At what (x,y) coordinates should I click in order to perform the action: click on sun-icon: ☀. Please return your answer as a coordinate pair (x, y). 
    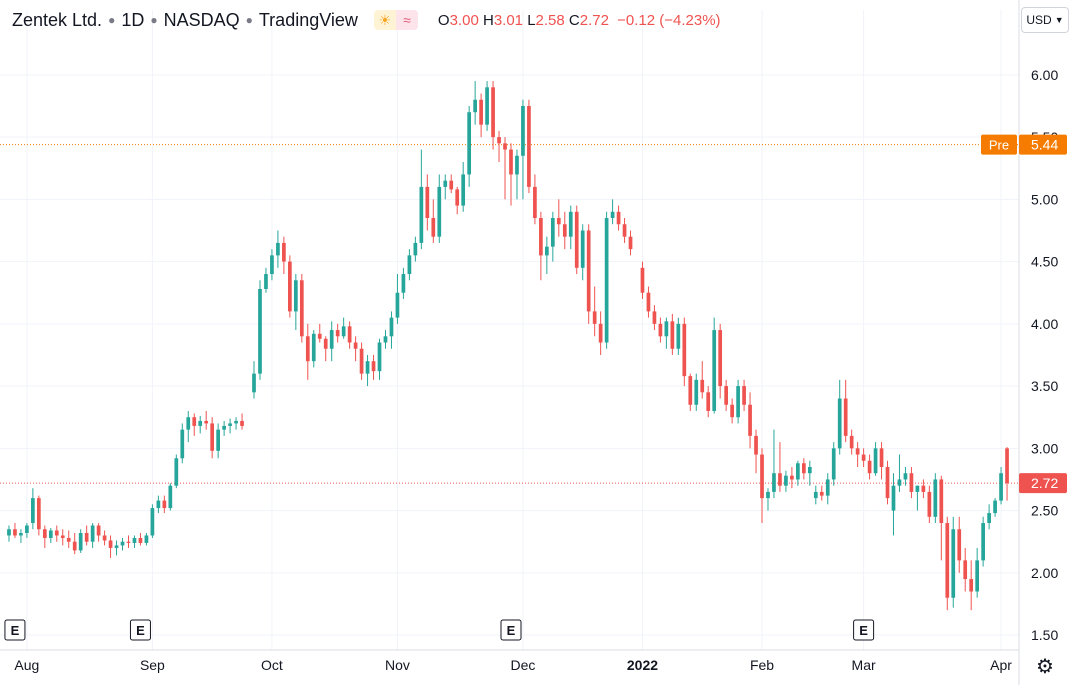
    Looking at the image, I should click on (384, 20).